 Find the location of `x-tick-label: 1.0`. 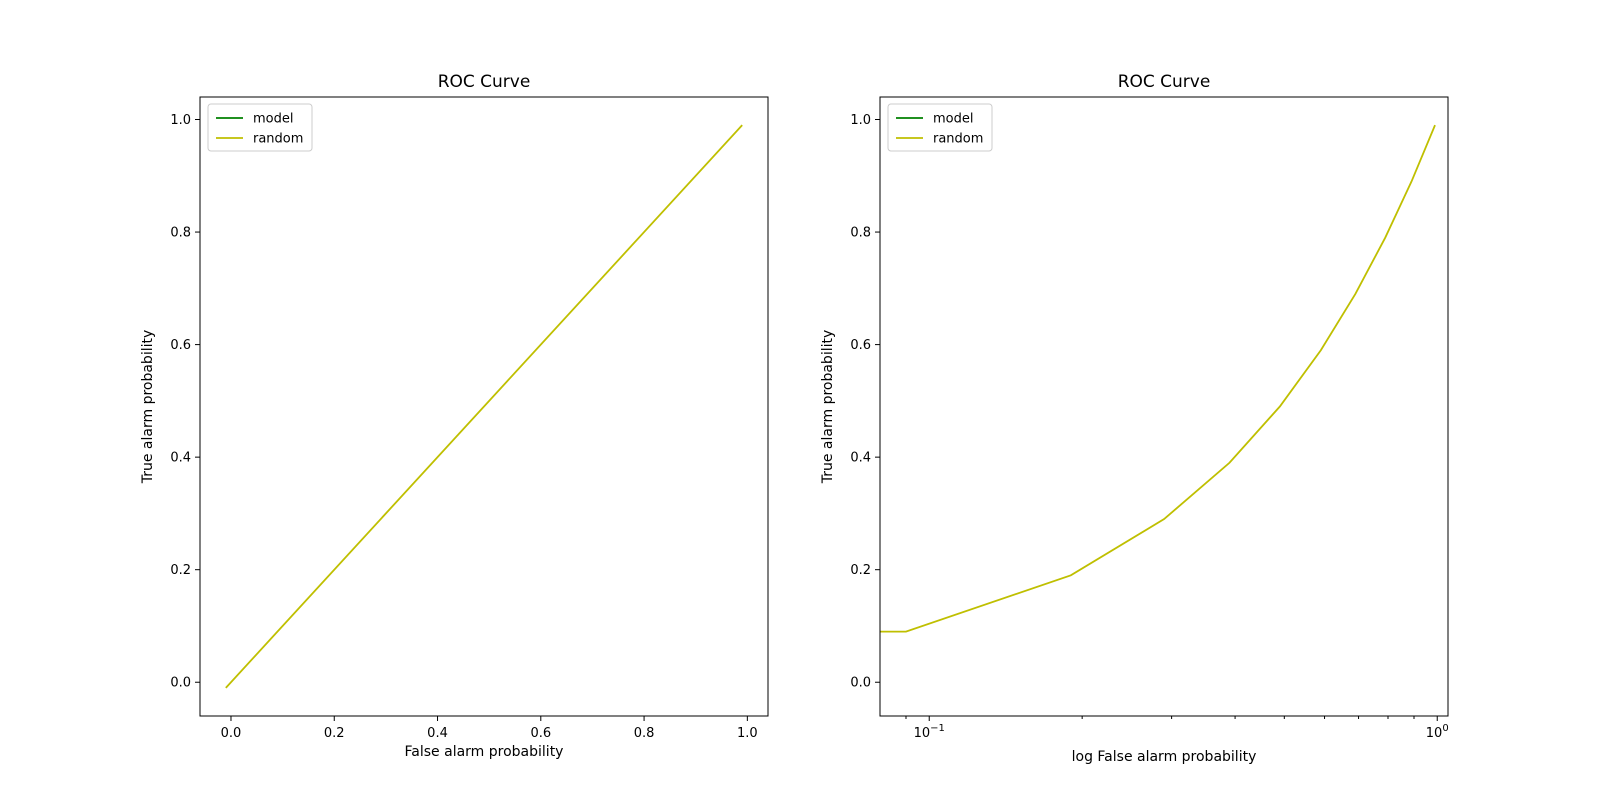

x-tick-label: 1.0 is located at coordinates (747, 733).